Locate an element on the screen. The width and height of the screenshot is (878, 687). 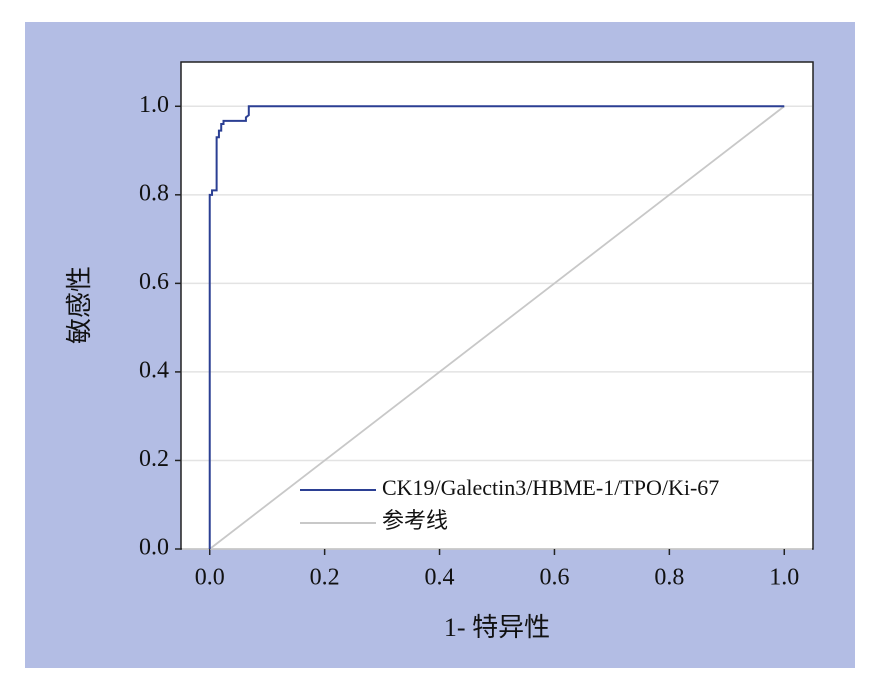
x-axis-label: 1- 特异性 is located at coordinates (497, 627).